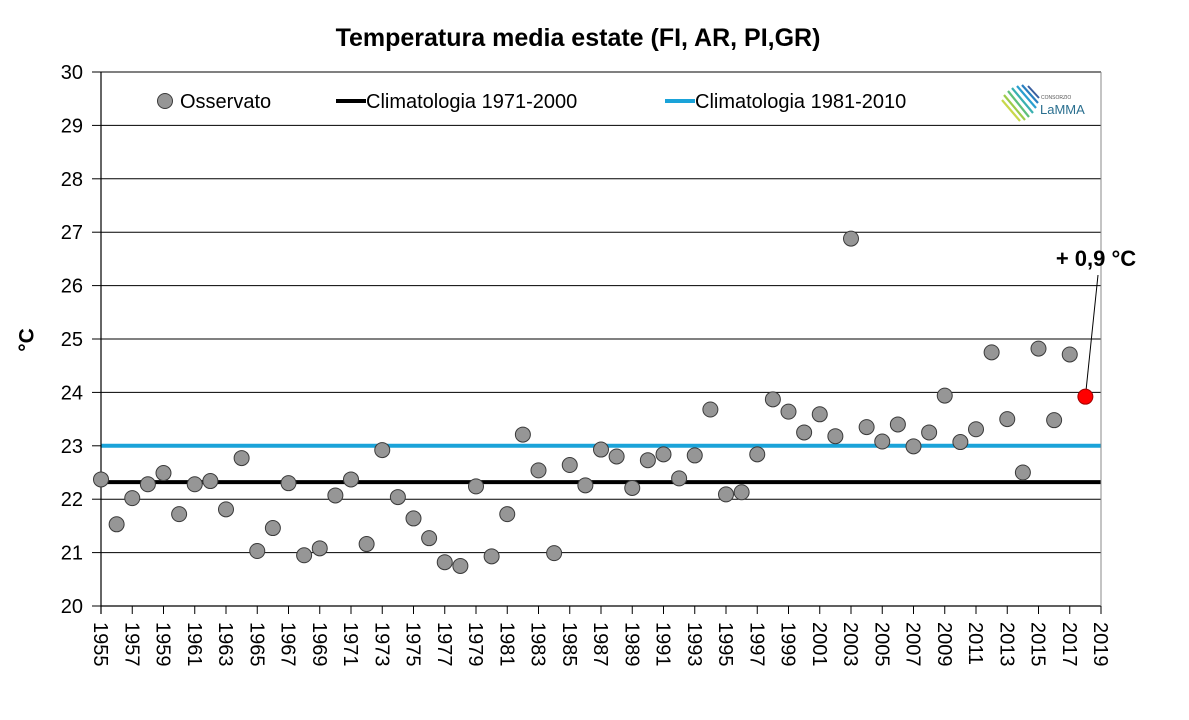 The width and height of the screenshot is (1189, 720). I want to click on x-tick-label: 1975, so click(413, 644).